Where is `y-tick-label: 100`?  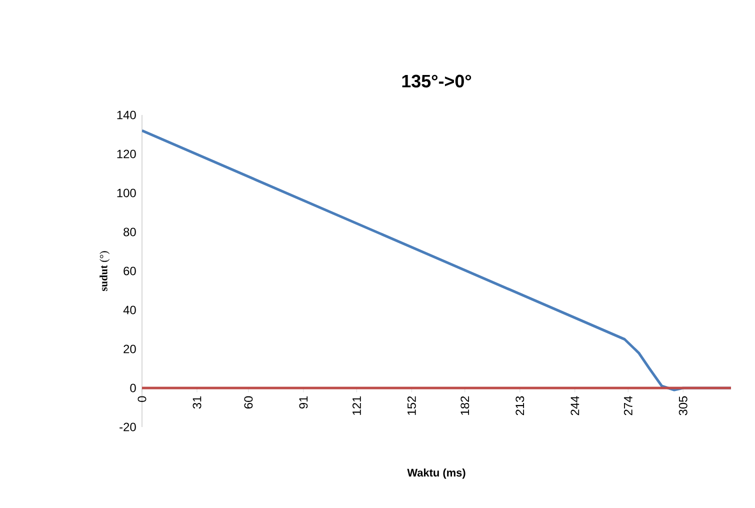 y-tick-label: 100 is located at coordinates (126, 193).